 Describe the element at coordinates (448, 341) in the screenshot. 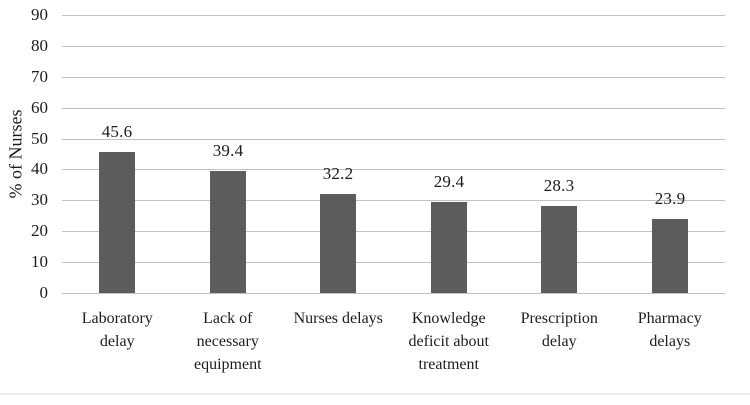

I see `x-category-label: Knowledge deficit about treatment` at that location.